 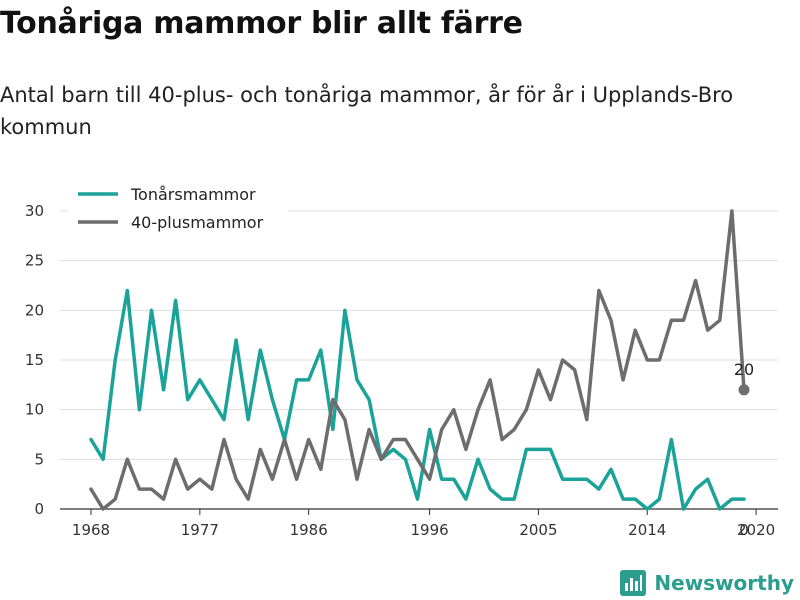 What do you see at coordinates (34, 211) in the screenshot?
I see `y-tick-label: 30` at bounding box center [34, 211].